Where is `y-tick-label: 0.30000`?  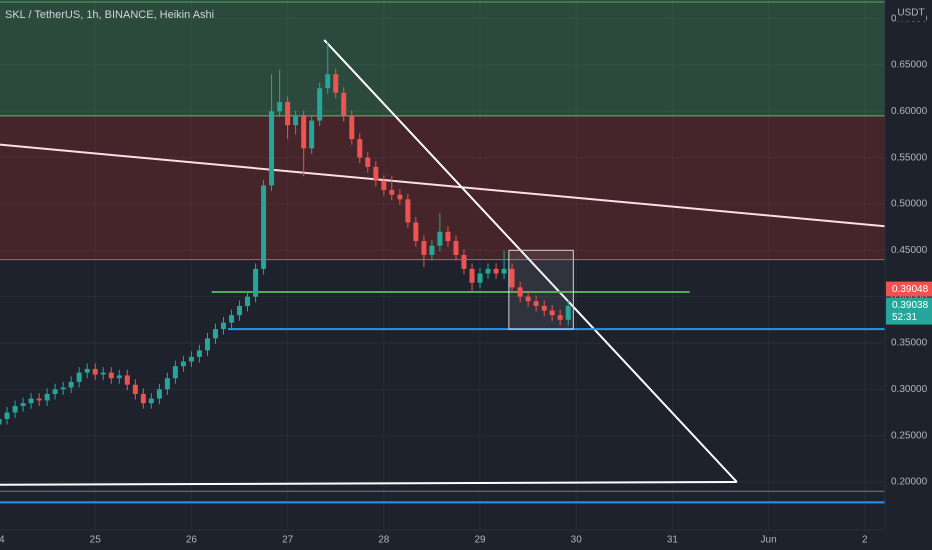 y-tick-label: 0.30000 is located at coordinates (909, 389).